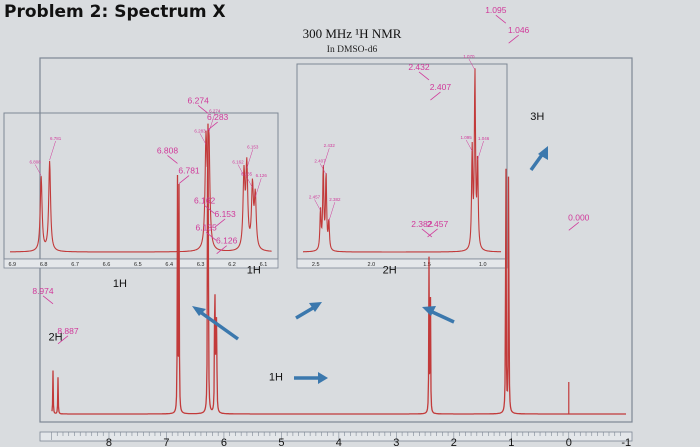 This screenshot has height=447, width=700. Describe the element at coordinates (569, 442) in the screenshot. I see `ppm-tick-0: 0` at that location.